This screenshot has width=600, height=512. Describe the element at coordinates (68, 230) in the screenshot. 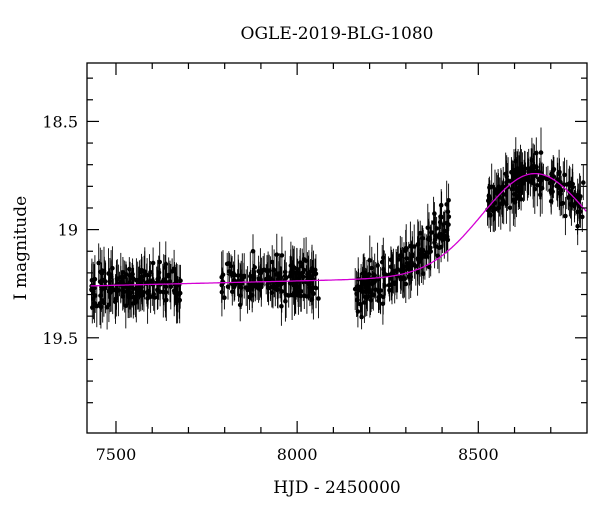

I see `y-tick-label: 19` at that location.